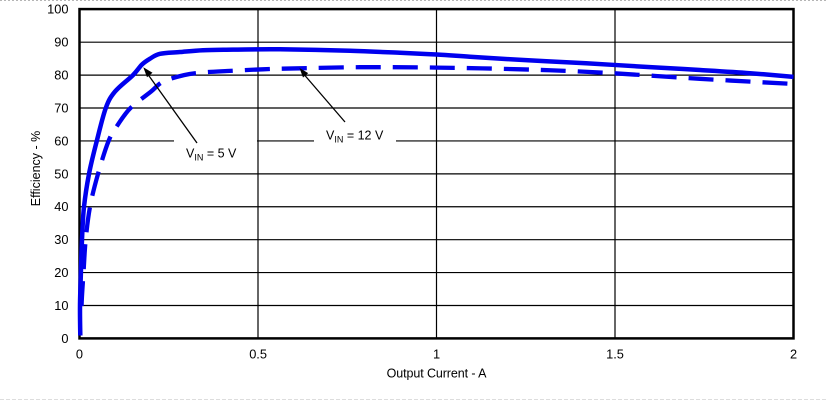 This screenshot has height=401, width=827. I want to click on svg-text: 1.5, so click(615, 354).